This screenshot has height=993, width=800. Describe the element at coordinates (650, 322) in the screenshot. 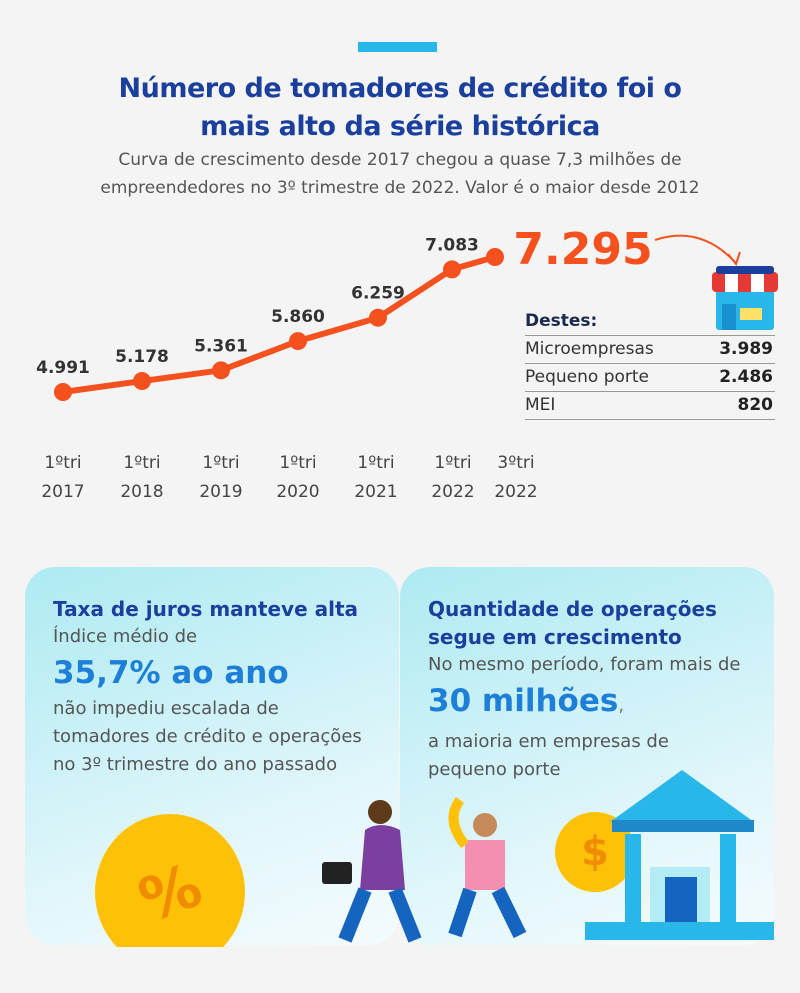

I see `breakdown-title: Destes:` at that location.